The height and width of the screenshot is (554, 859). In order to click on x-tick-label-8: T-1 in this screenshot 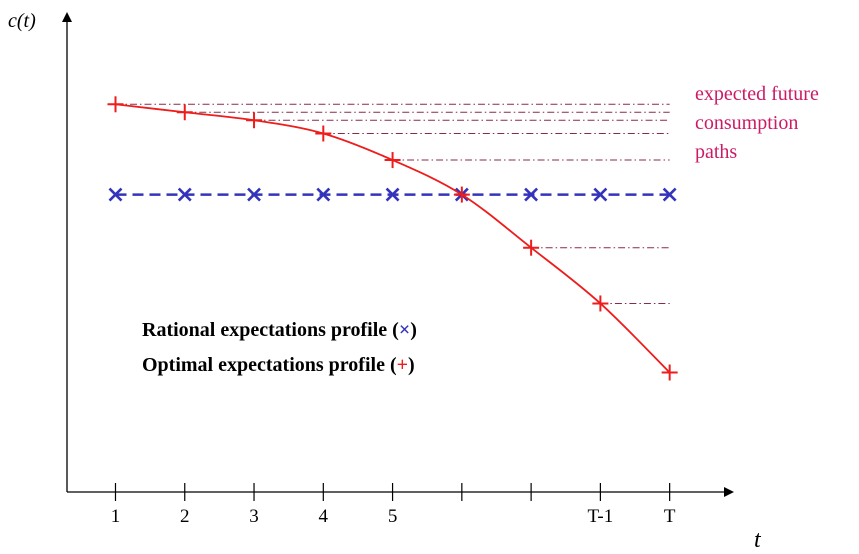, I will do `click(601, 516)`.